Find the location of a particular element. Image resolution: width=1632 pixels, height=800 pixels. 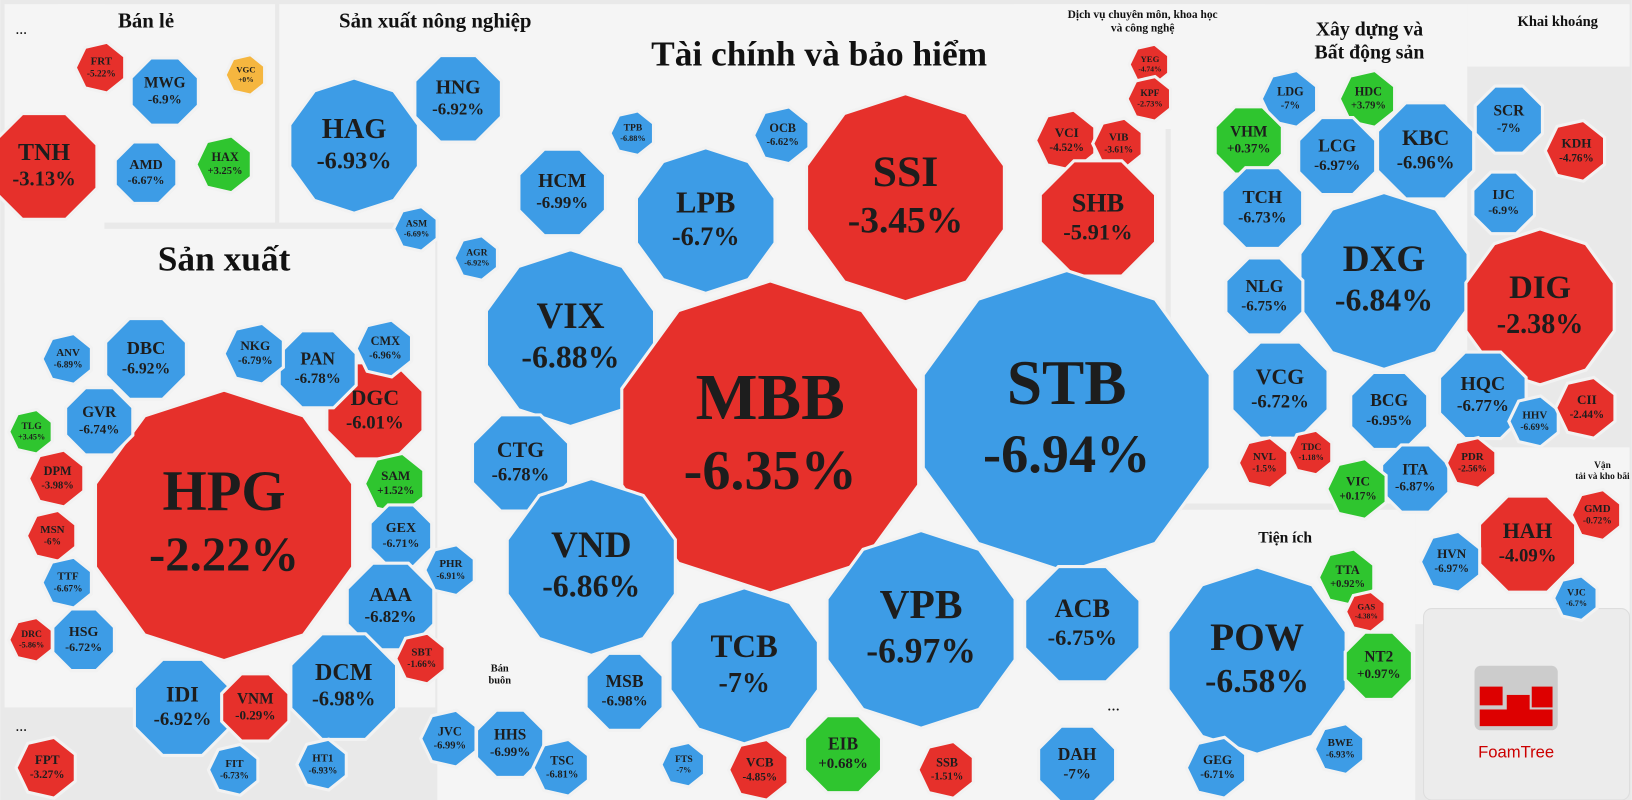

change: -6.9% is located at coordinates (1503, 210).